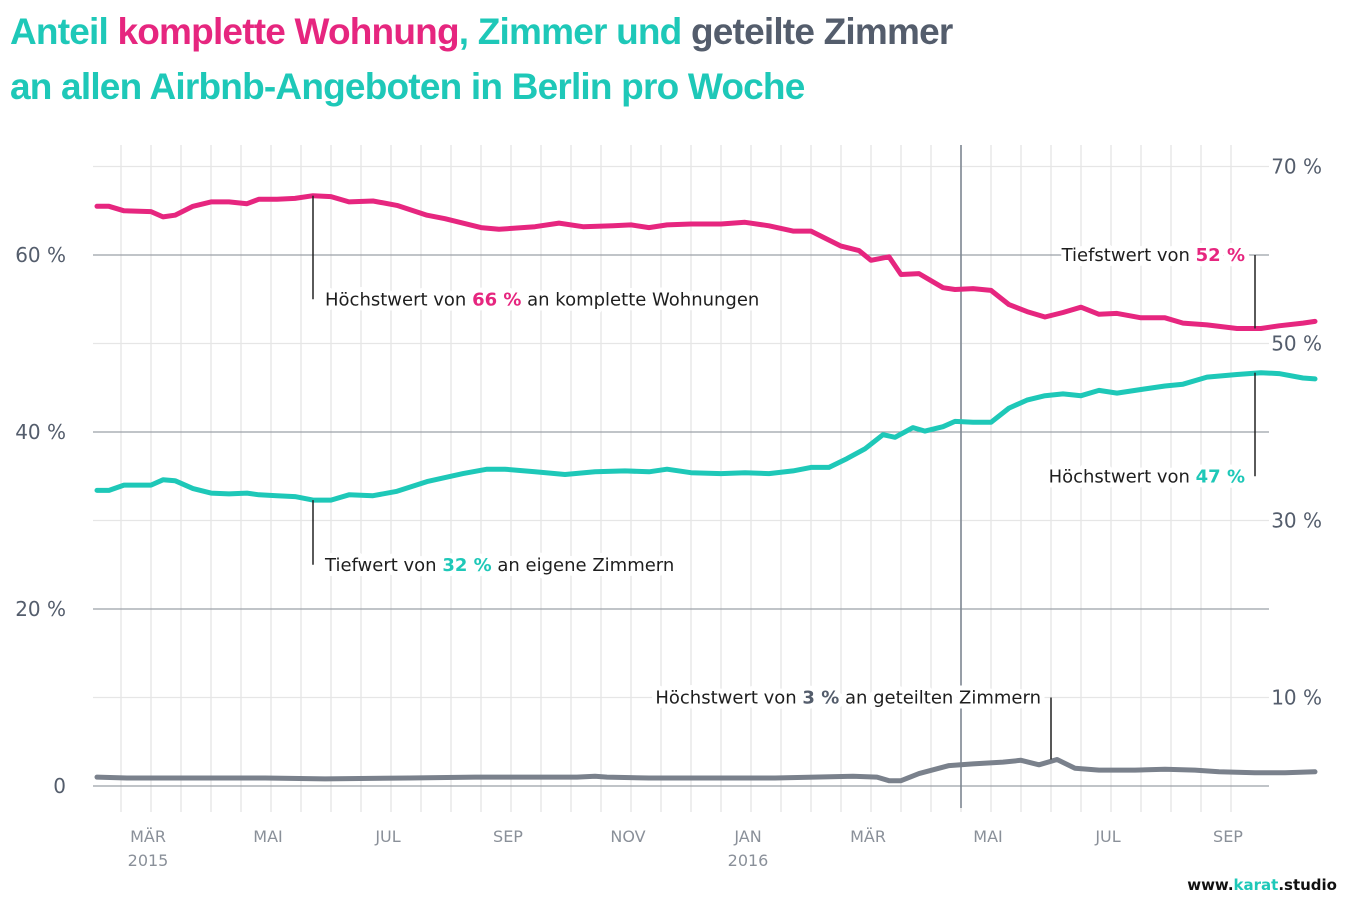 This screenshot has width=1351, height=900. I want to click on credit: www.karat.studio, so click(1262, 885).